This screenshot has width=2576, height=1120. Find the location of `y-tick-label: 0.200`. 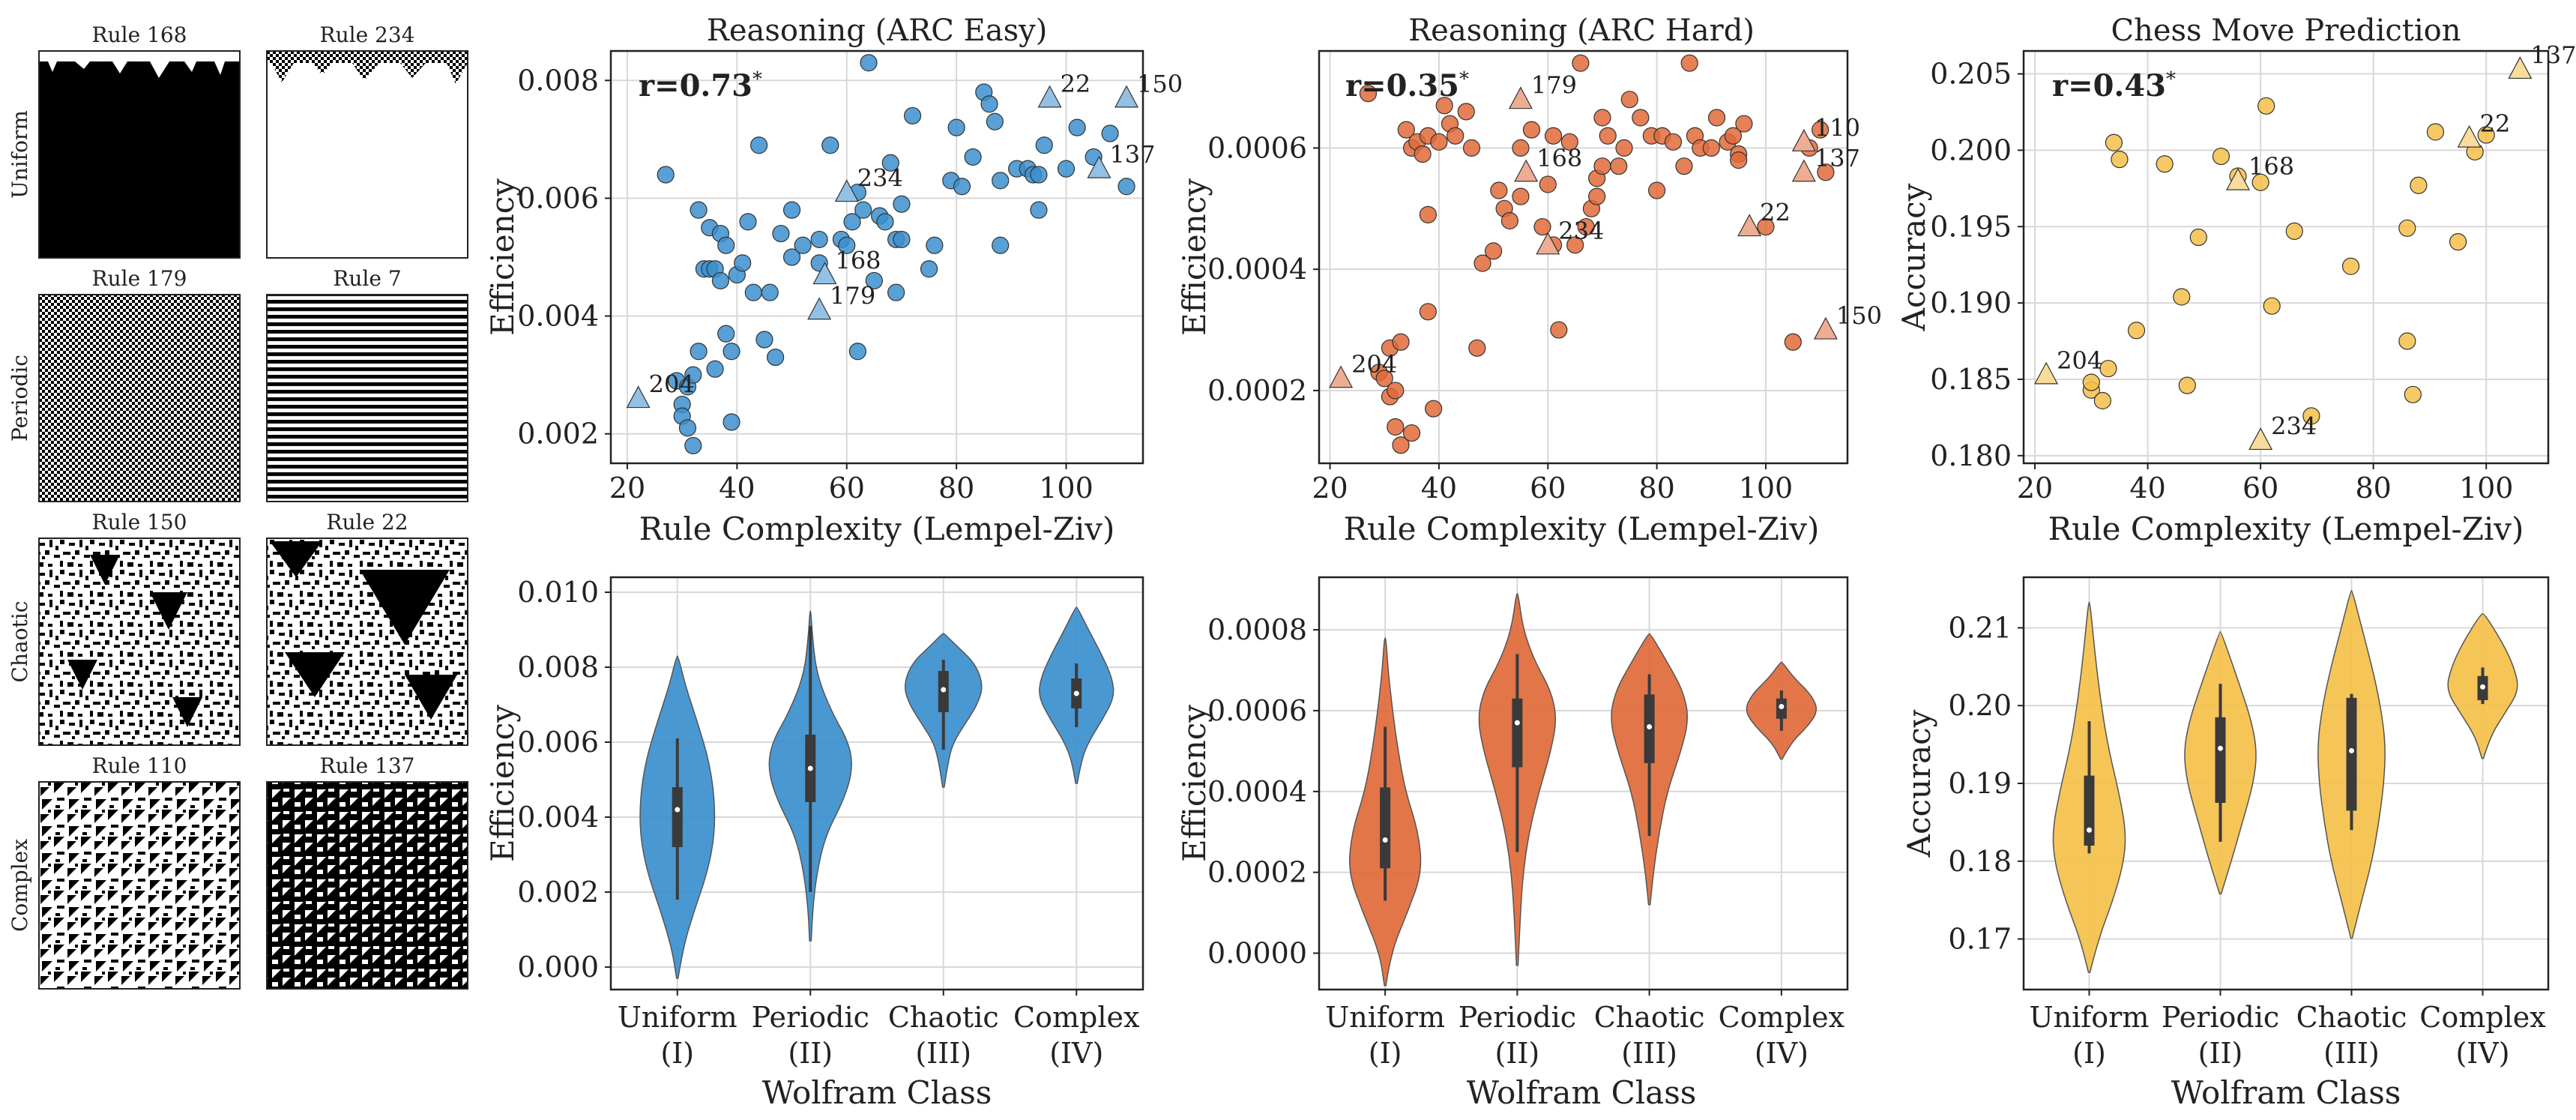

y-tick-label: 0.200 is located at coordinates (1971, 149).